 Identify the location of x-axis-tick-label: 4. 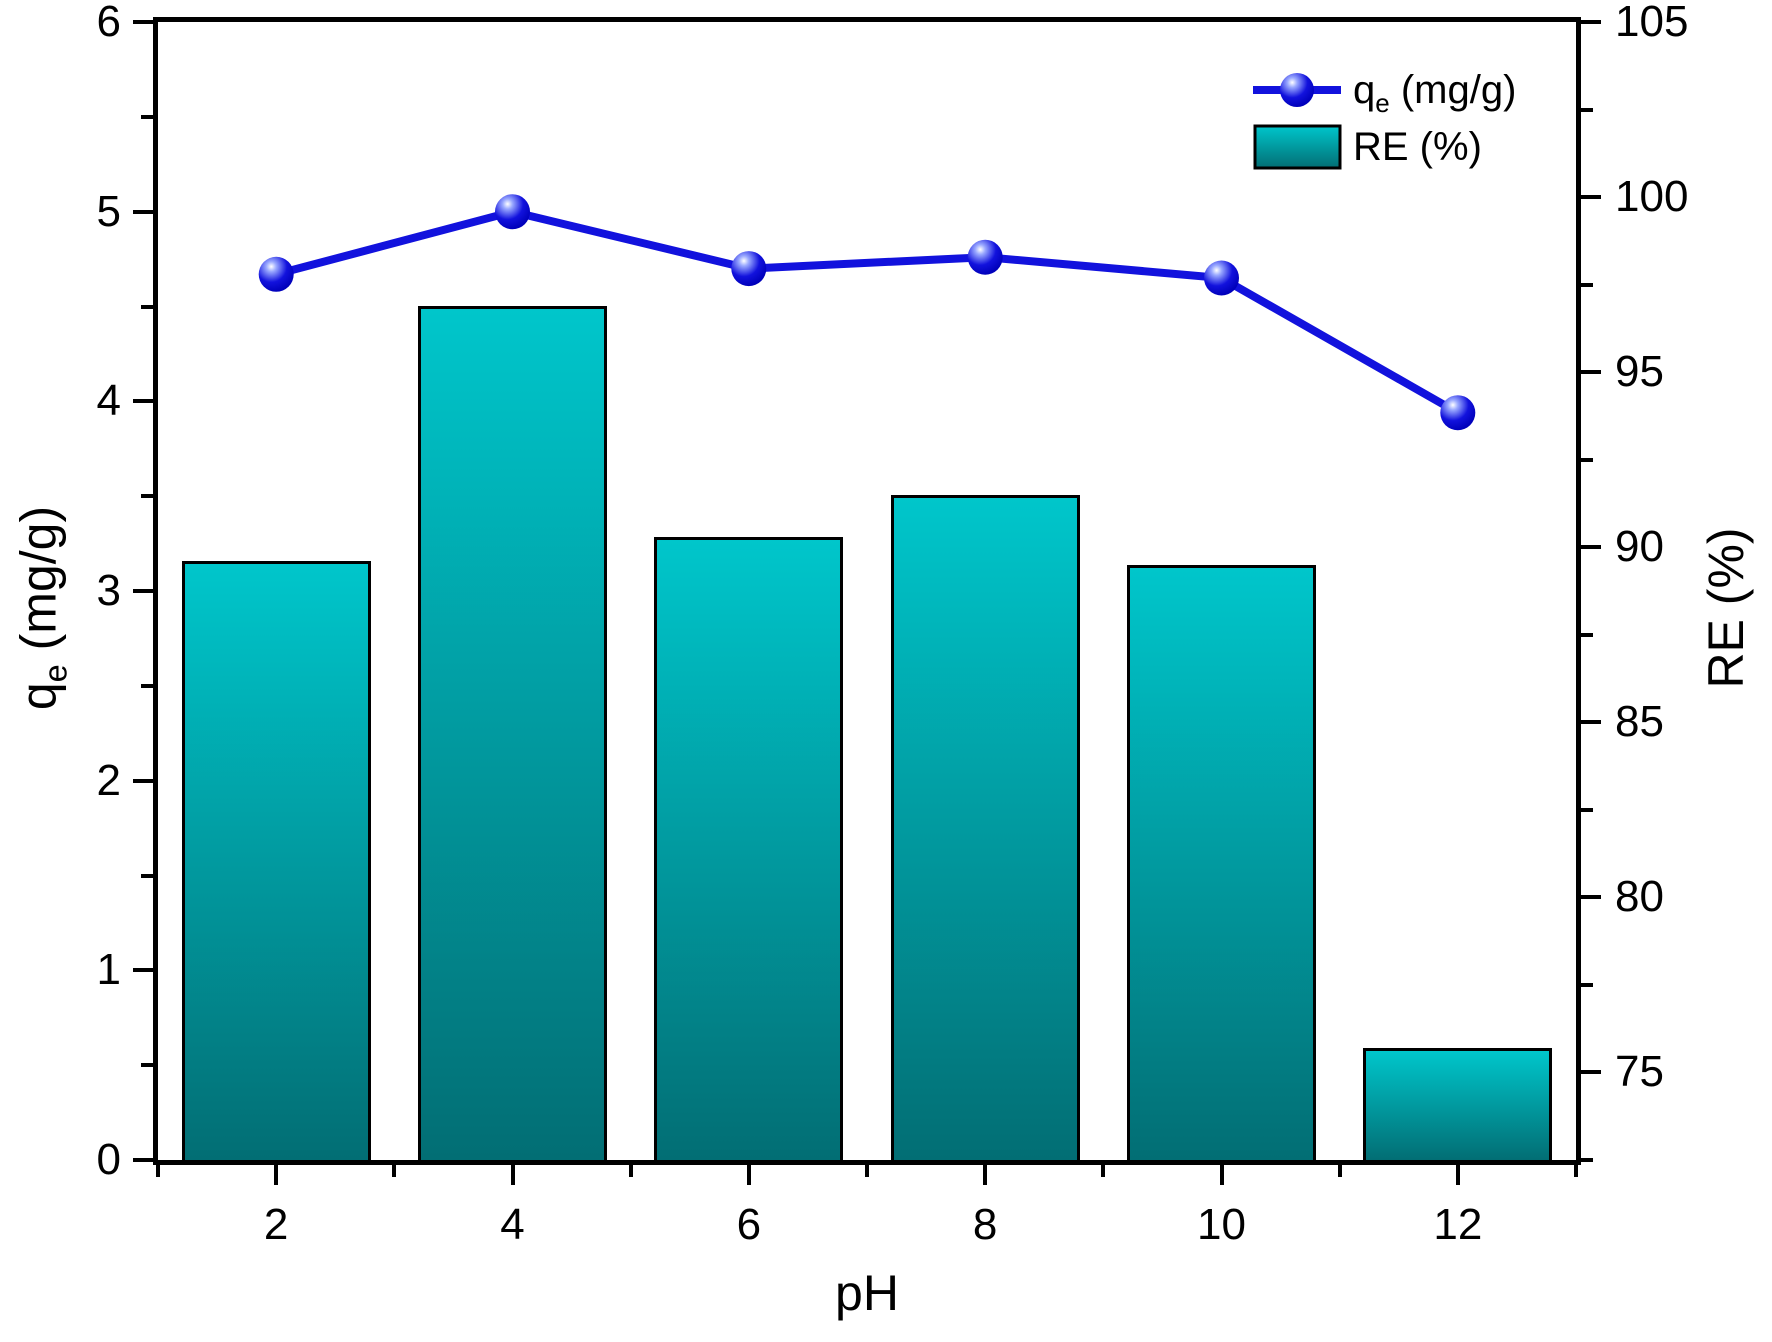
(512, 1224).